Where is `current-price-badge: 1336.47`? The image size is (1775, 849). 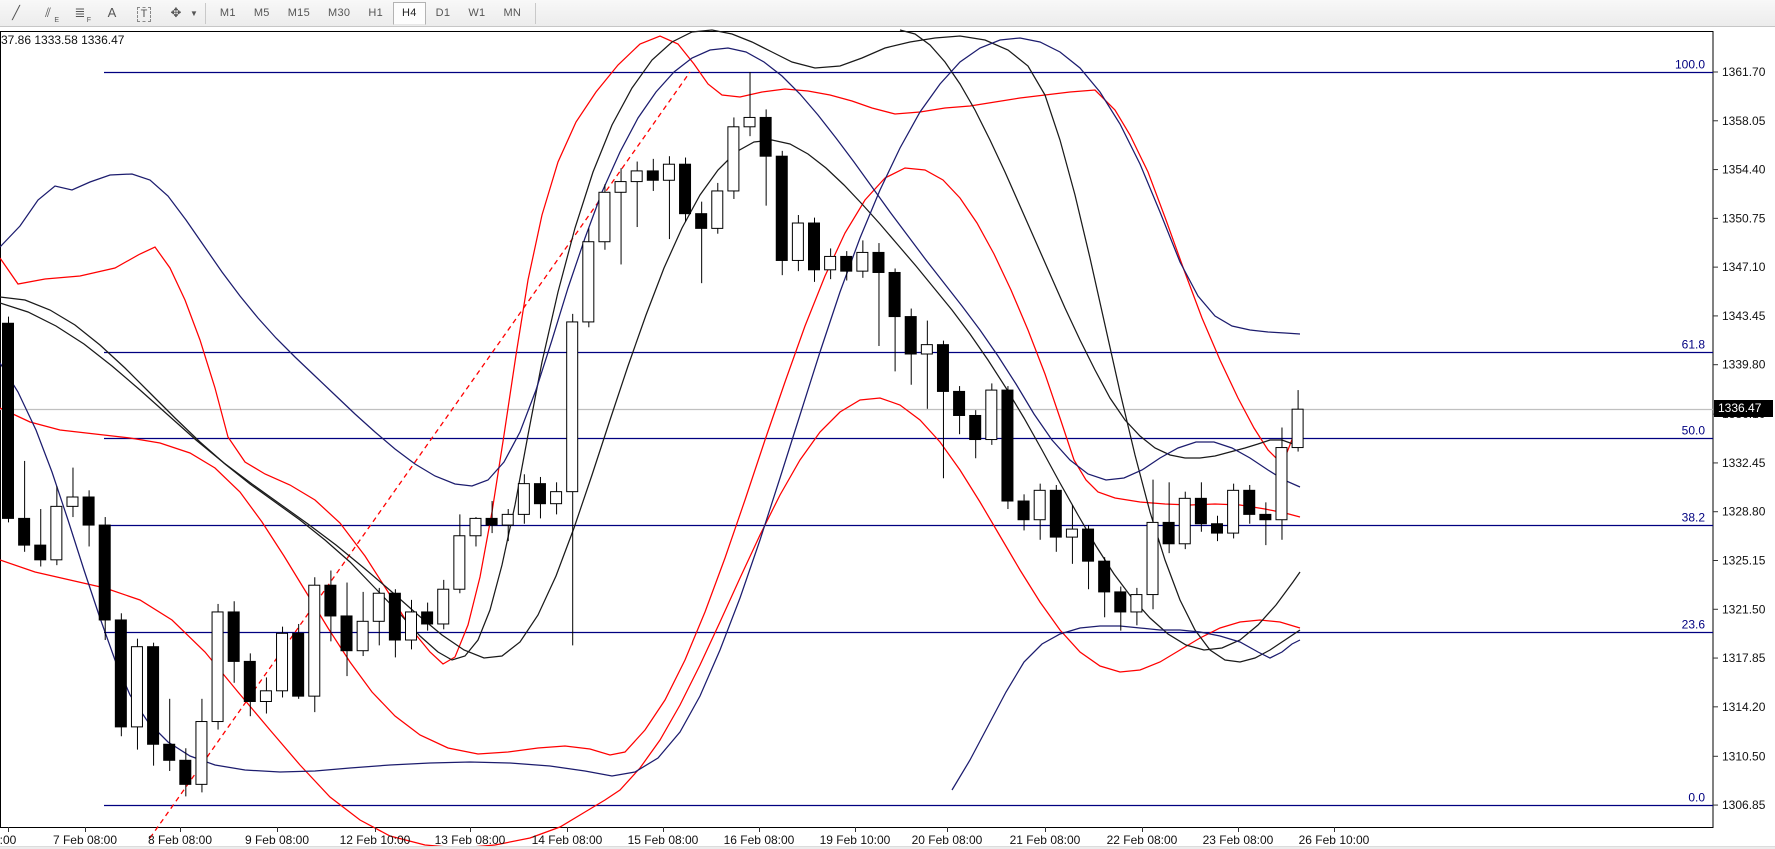
current-price-badge: 1336.47 is located at coordinates (1743, 408).